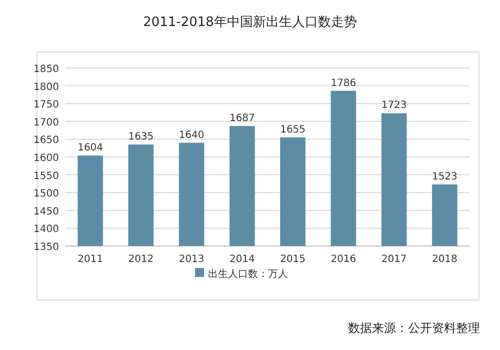 This screenshot has width=500, height=350. Describe the element at coordinates (46, 87) in the screenshot. I see `y-tick-label: 1800` at that location.